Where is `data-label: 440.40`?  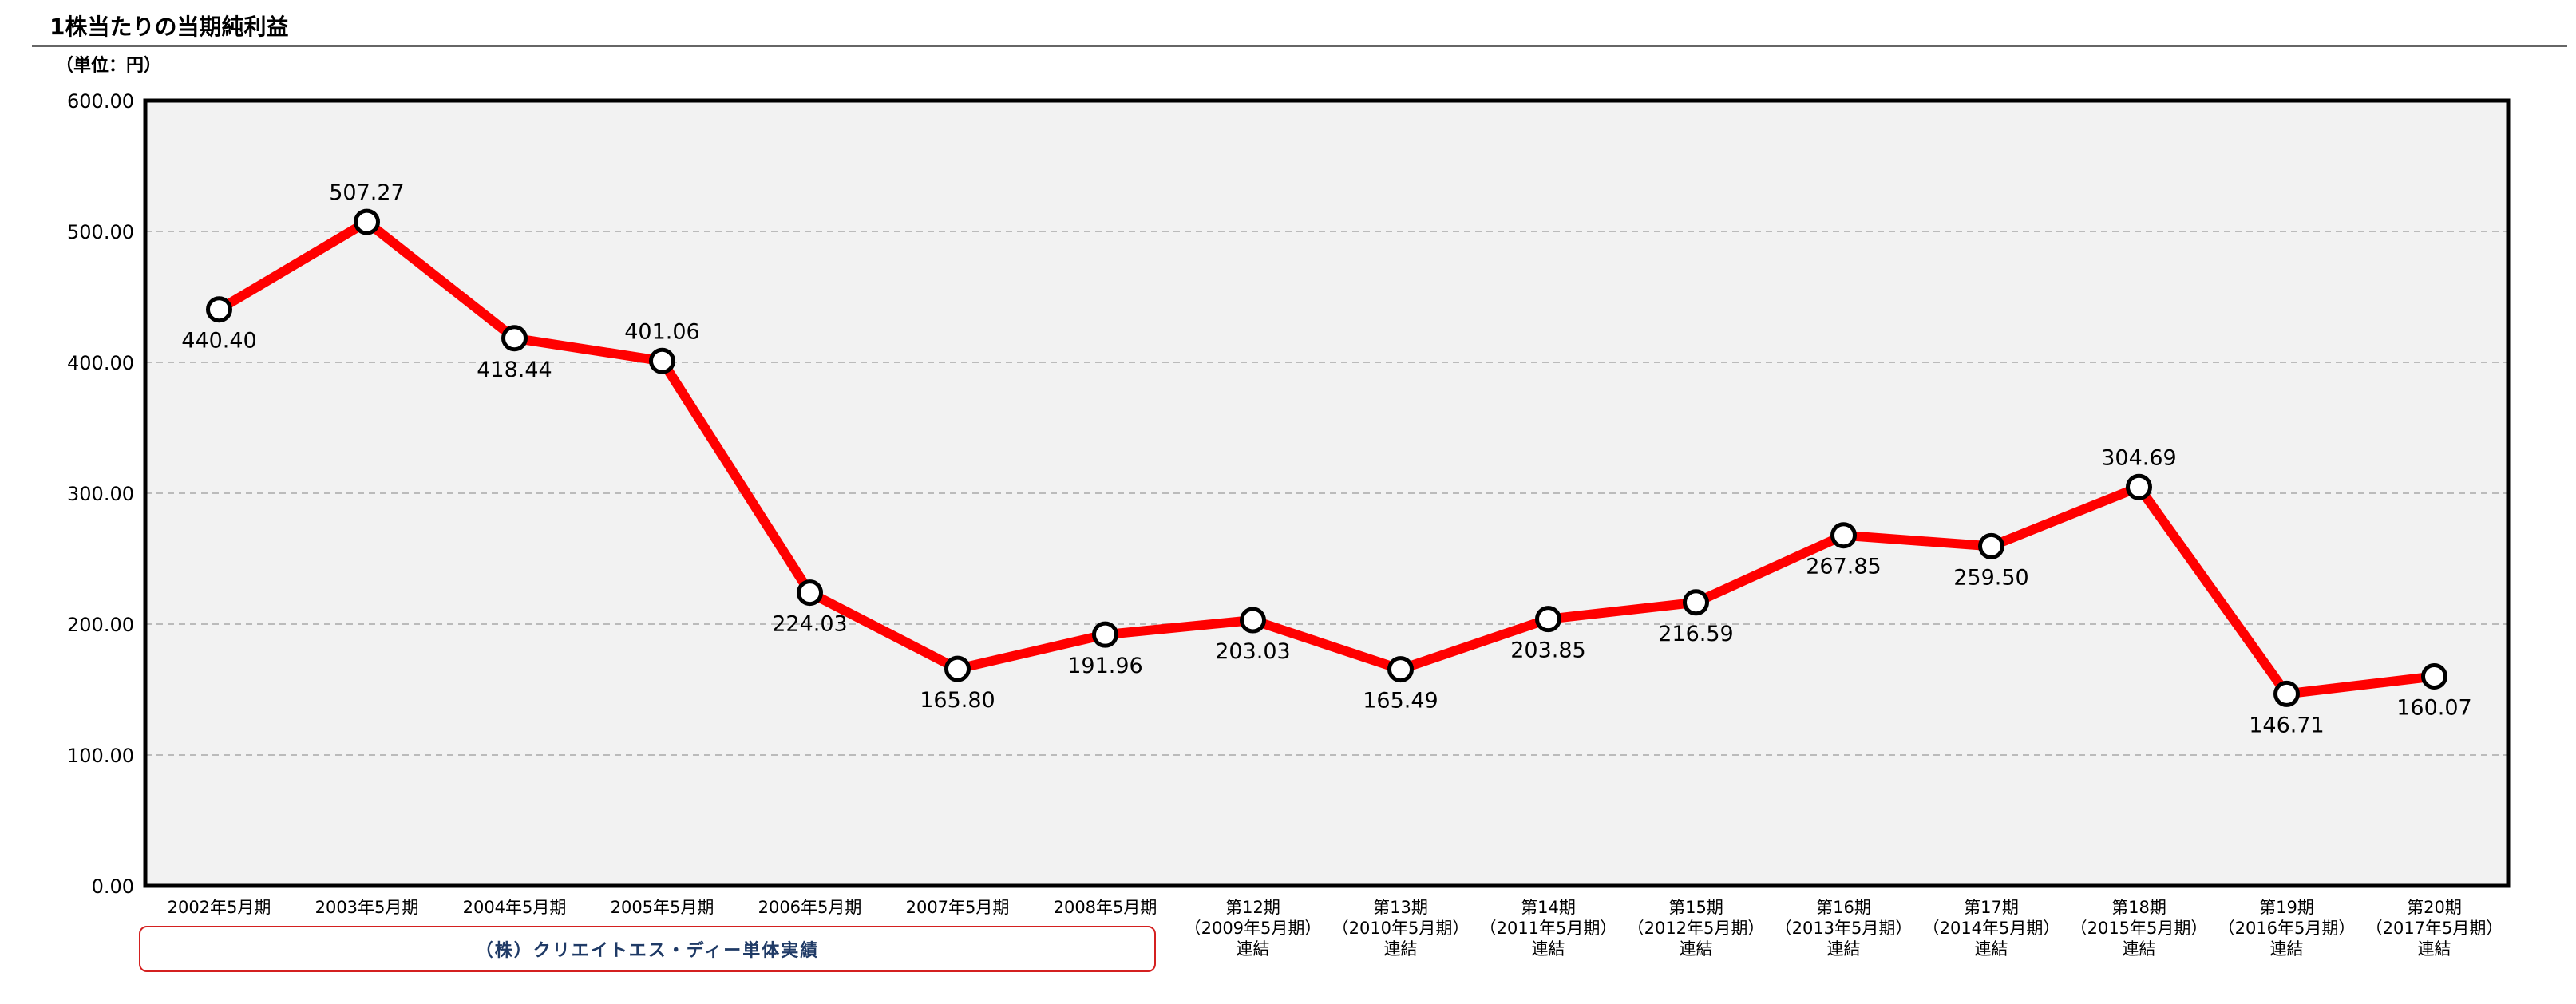
data-label: 440.40 is located at coordinates (218, 341).